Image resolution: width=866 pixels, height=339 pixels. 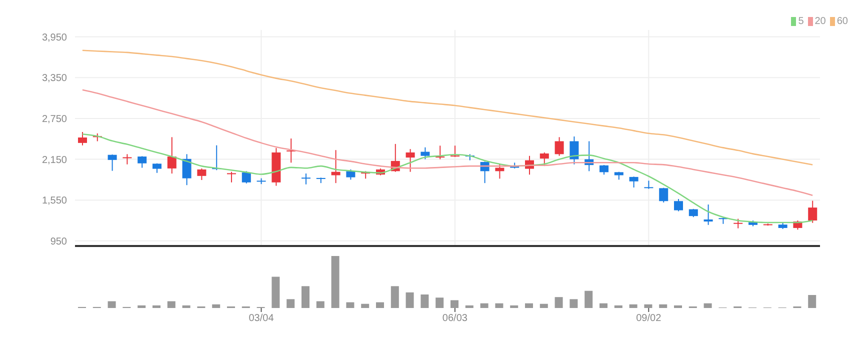 What do you see at coordinates (55, 78) in the screenshot?
I see `y-tick-label: 3,350` at bounding box center [55, 78].